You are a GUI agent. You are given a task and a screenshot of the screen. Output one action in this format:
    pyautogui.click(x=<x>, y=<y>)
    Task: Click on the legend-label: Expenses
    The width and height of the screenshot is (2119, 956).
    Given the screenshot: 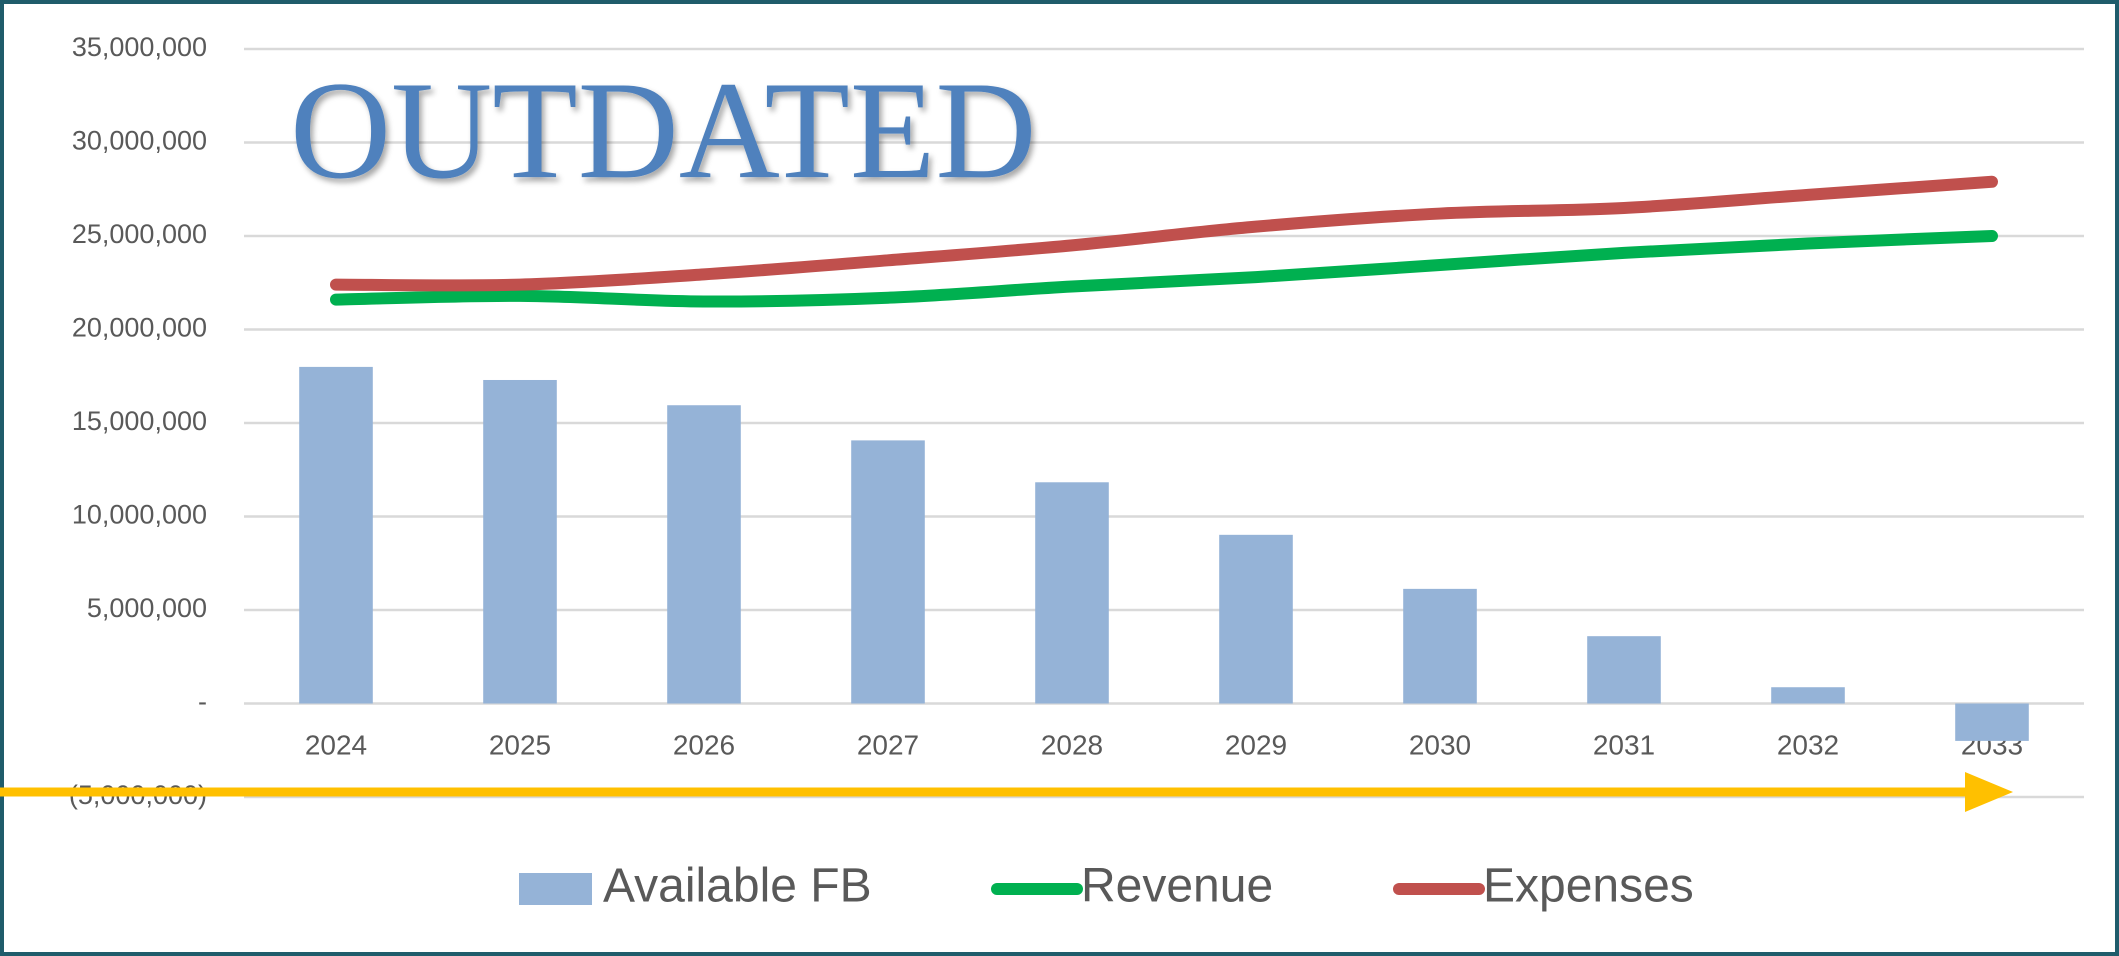 What is the action you would take?
    pyautogui.click(x=1588, y=886)
    